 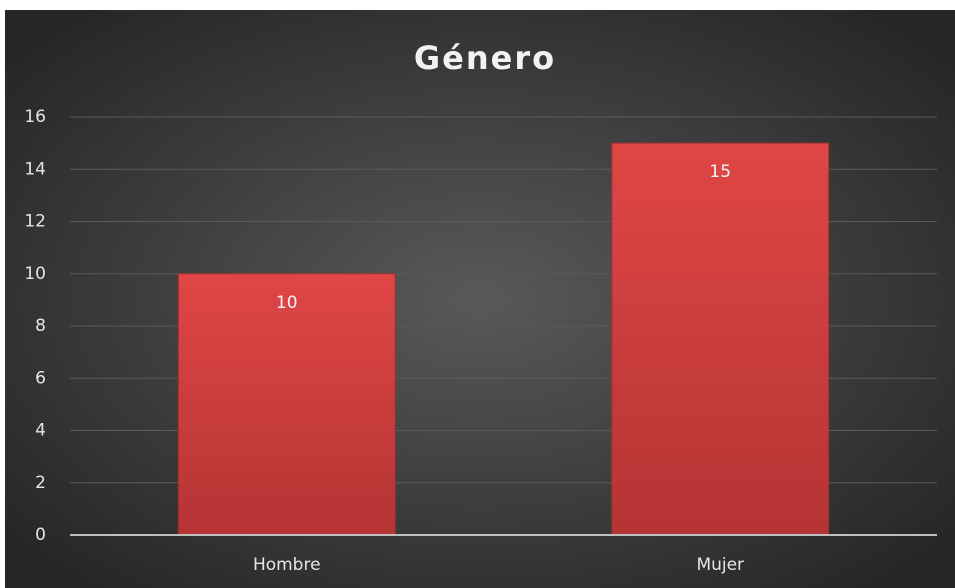 I want to click on y-tick-label: 8, so click(x=40, y=326).